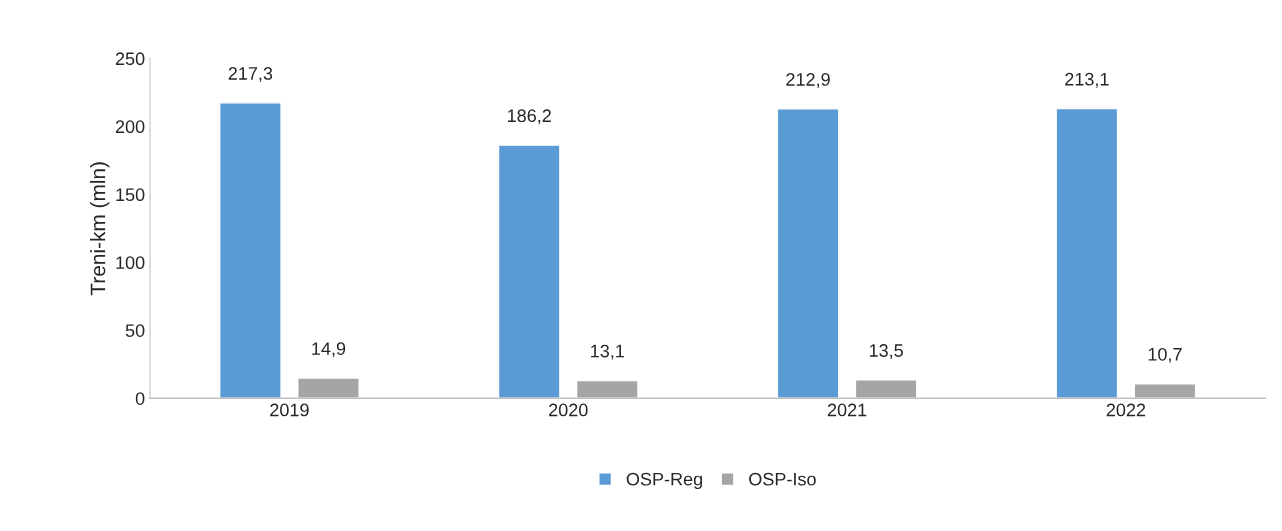  What do you see at coordinates (130, 59) in the screenshot?
I see `y-tick-label: 250` at bounding box center [130, 59].